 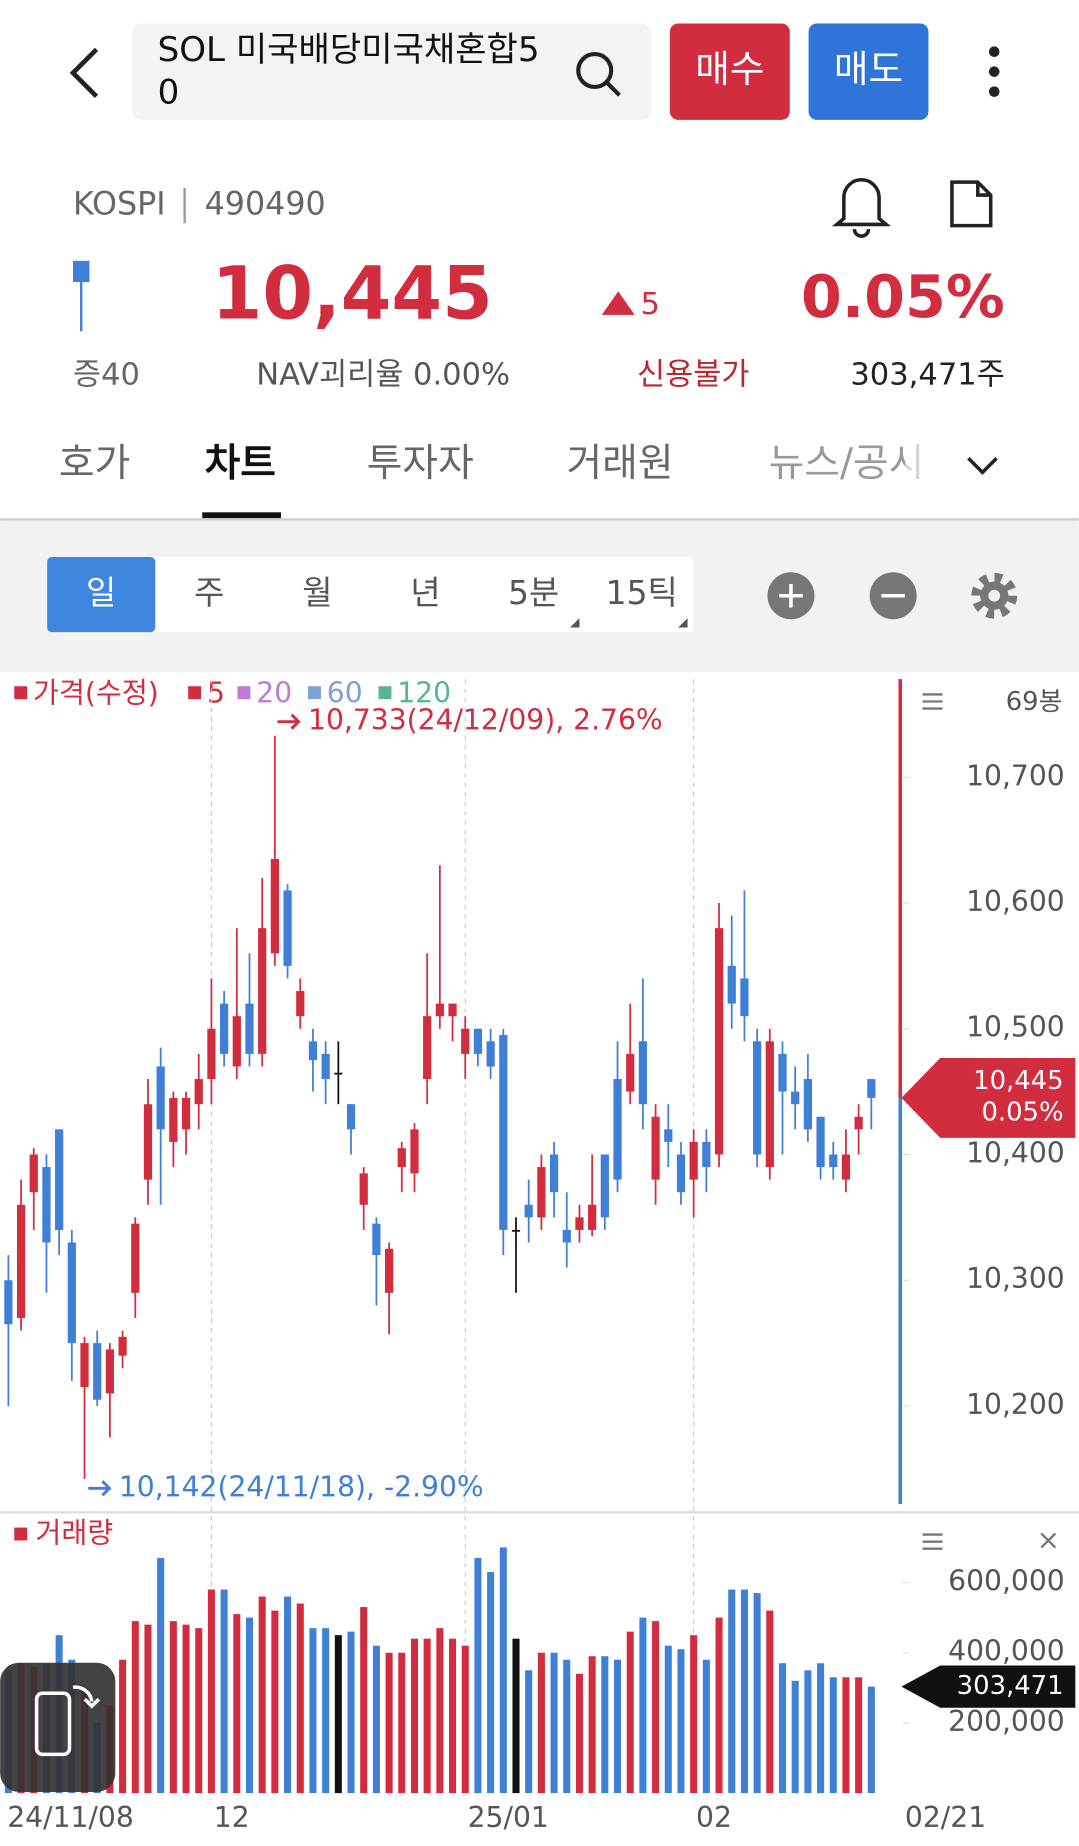 What do you see at coordinates (53, 1724) in the screenshot?
I see `rotate-icon` at bounding box center [53, 1724].